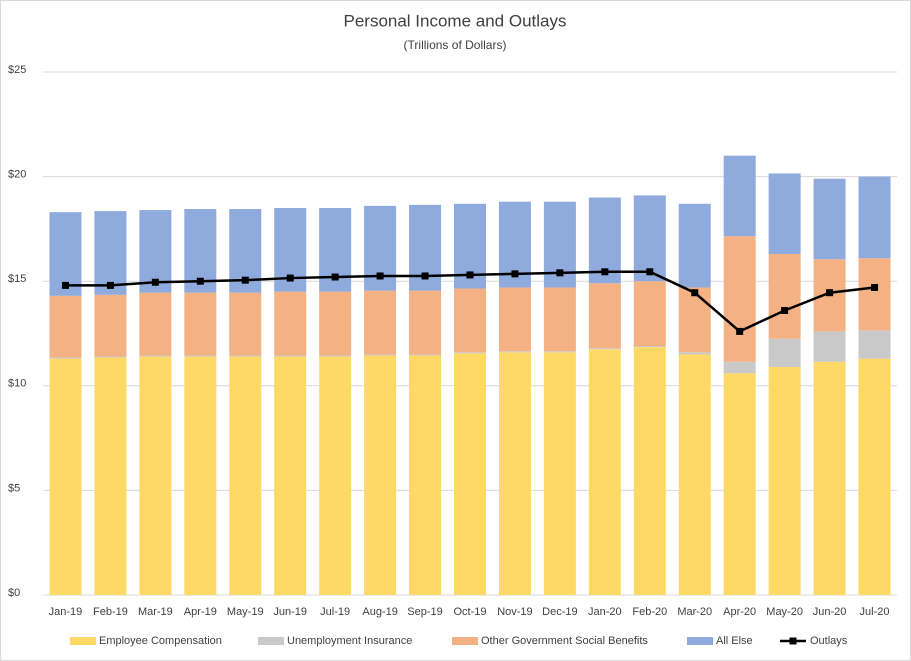 The height and width of the screenshot is (661, 911). I want to click on x-tick-label: Jan-20, so click(605, 612).